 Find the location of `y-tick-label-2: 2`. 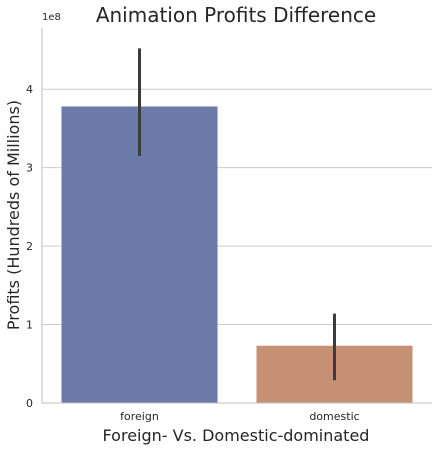

y-tick-label-2: 2 is located at coordinates (29, 246).